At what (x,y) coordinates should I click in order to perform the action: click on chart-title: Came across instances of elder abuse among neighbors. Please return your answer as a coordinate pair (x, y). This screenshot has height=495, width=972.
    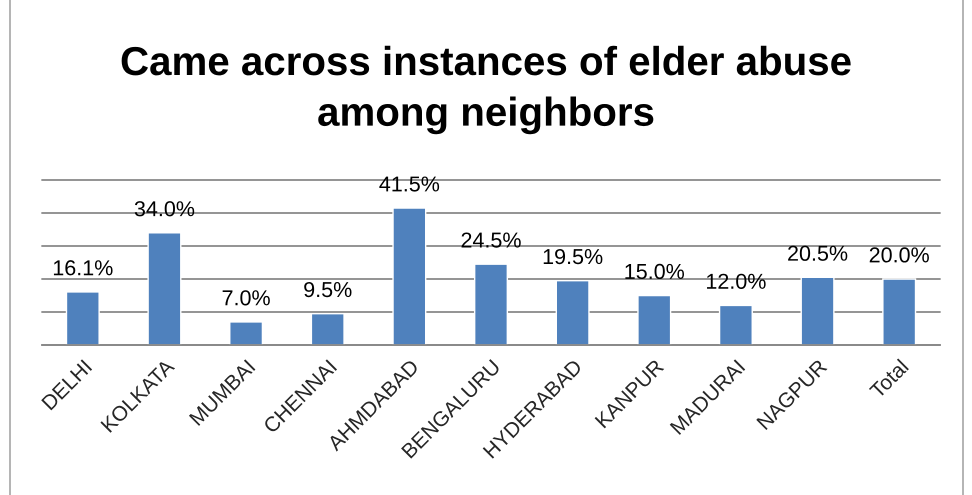
    Looking at the image, I should click on (486, 90).